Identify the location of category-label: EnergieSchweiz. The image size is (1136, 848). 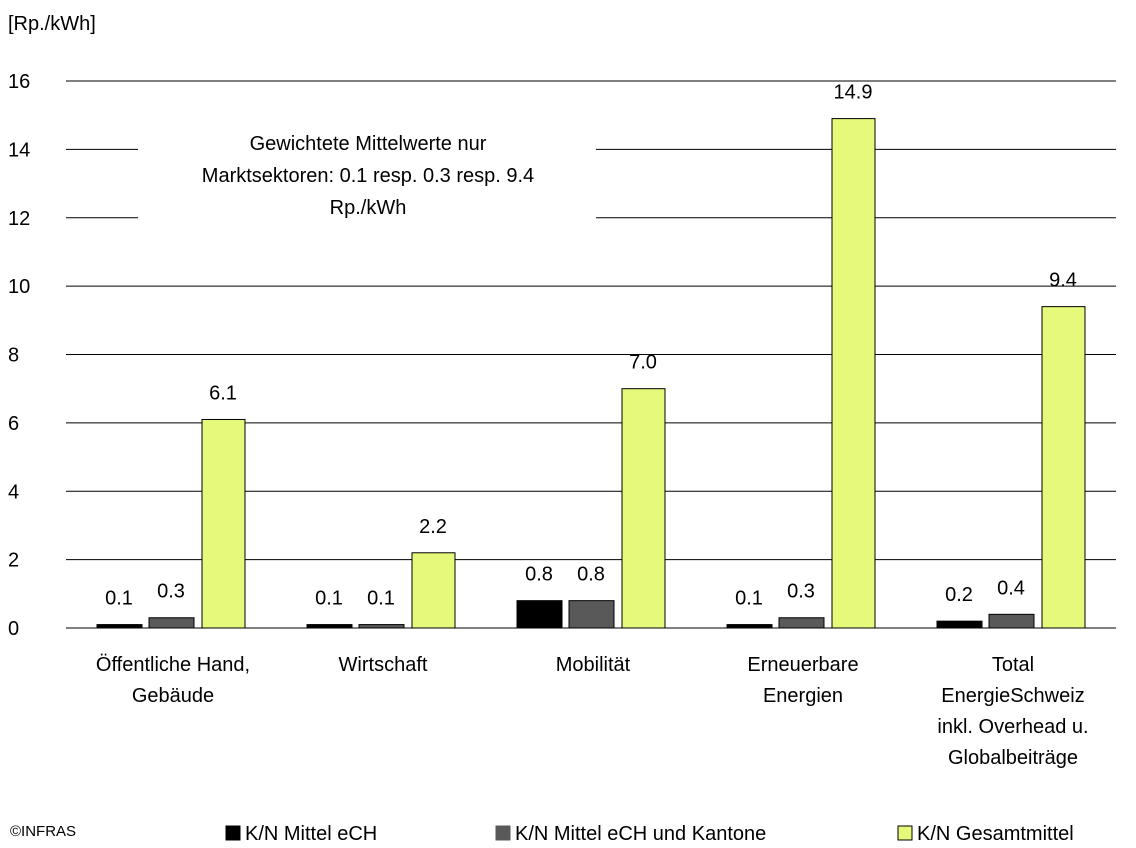
(1012, 696).